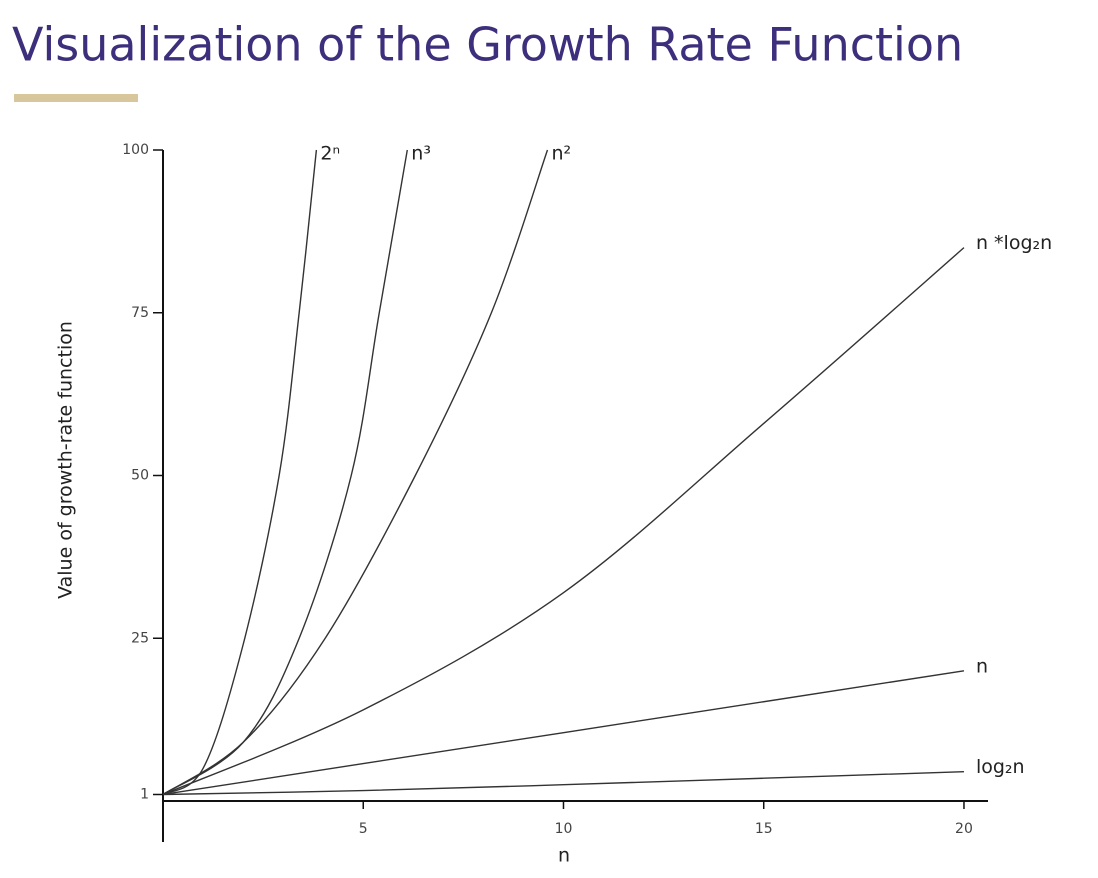 The height and width of the screenshot is (878, 1098). I want to click on x-tick-label: 5, so click(363, 829).